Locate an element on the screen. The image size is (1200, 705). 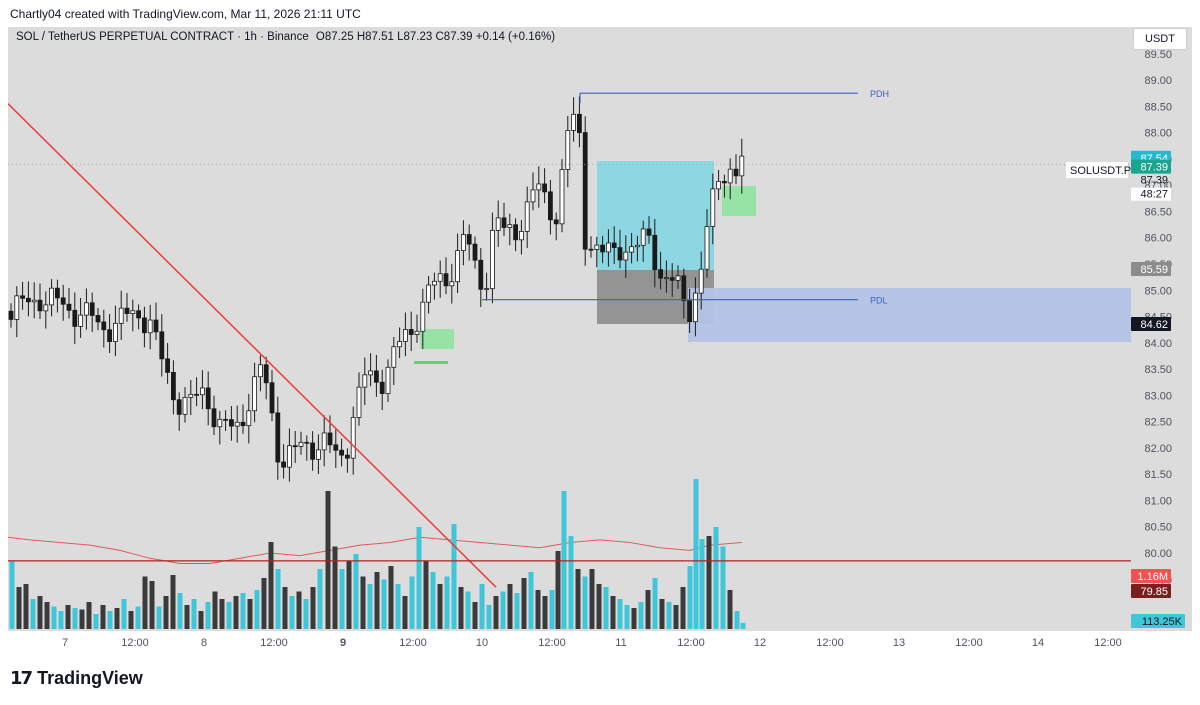
tag-symbol-bg is located at coordinates (1097, 170).